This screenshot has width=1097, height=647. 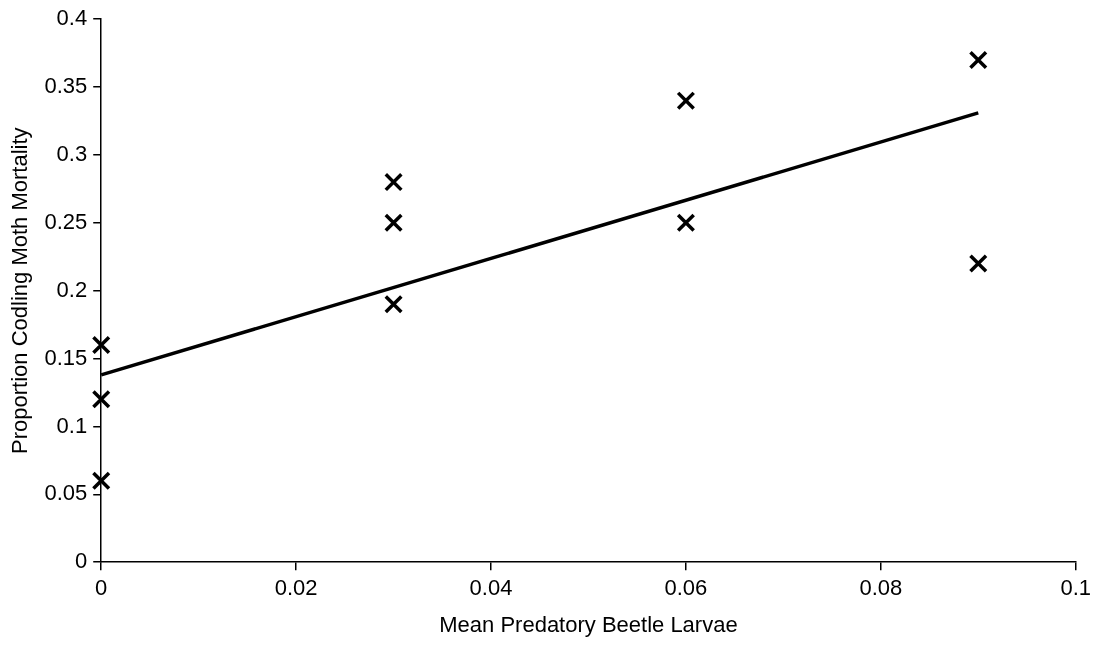 I want to click on y-tick-label: 0.2, so click(x=72, y=289).